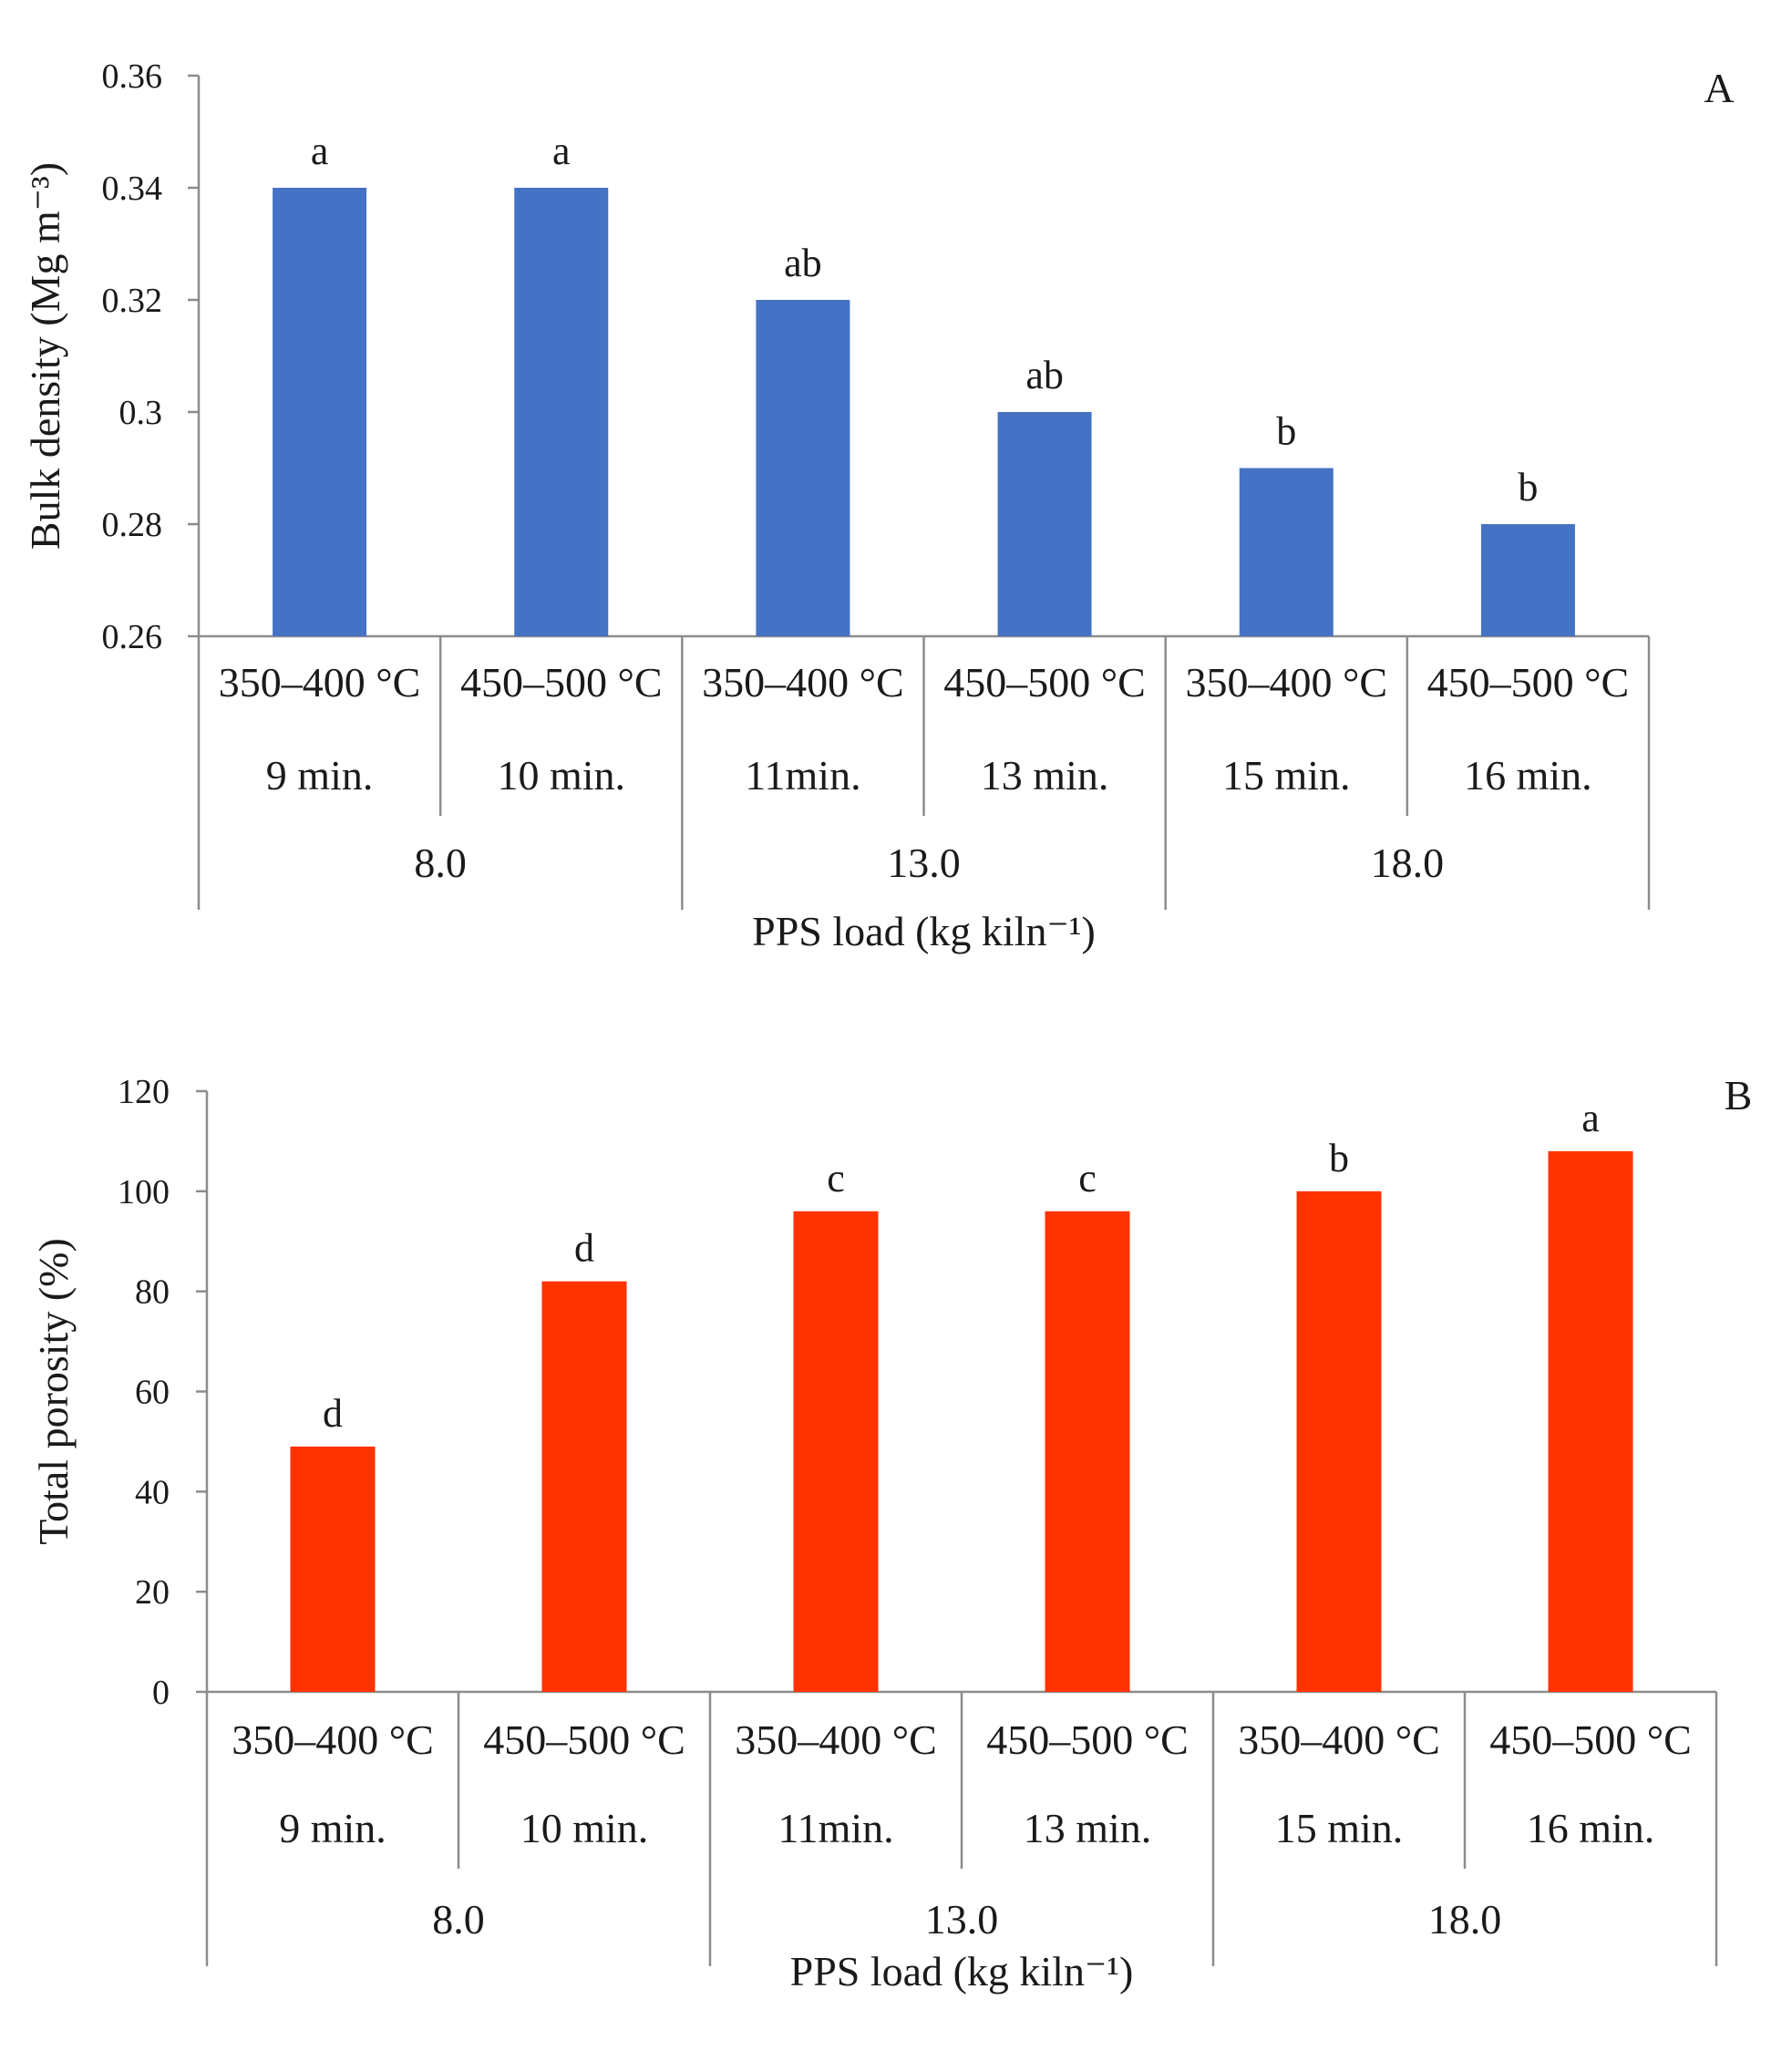  Describe the element at coordinates (152, 1592) in the screenshot. I see `y-tick-label: 20` at that location.